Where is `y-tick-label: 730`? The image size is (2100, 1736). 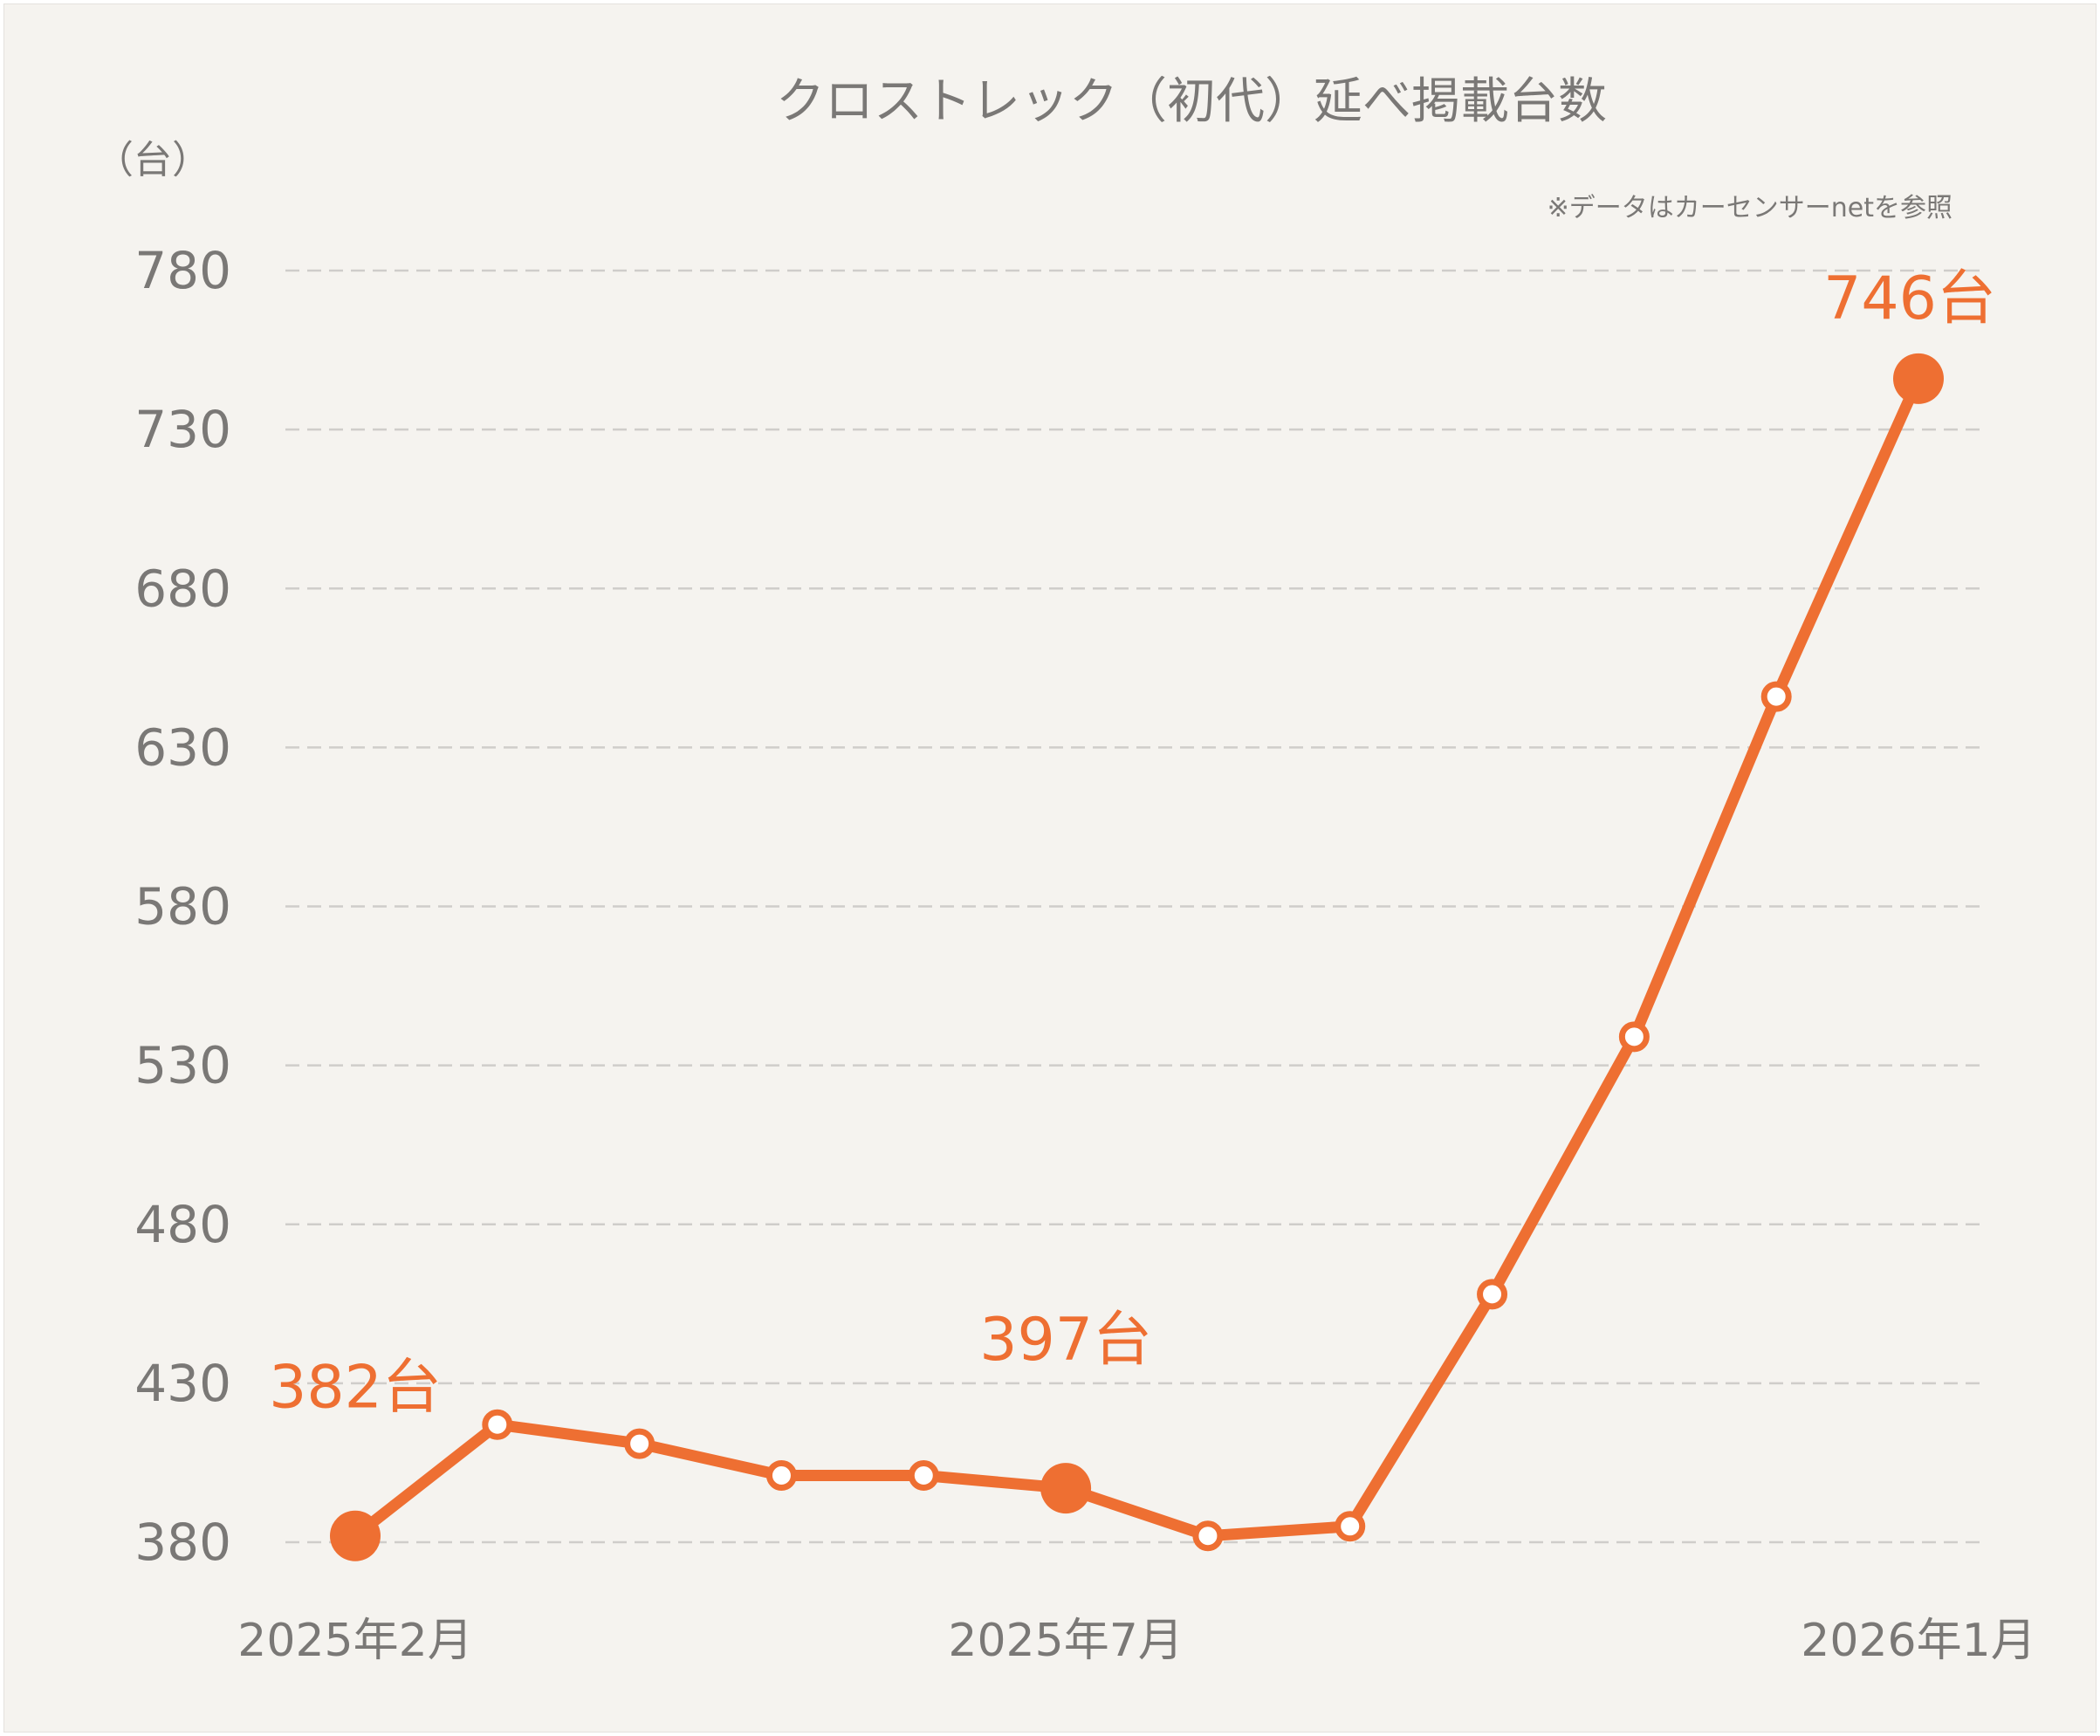 y-tick-label: 730 is located at coordinates (182, 430).